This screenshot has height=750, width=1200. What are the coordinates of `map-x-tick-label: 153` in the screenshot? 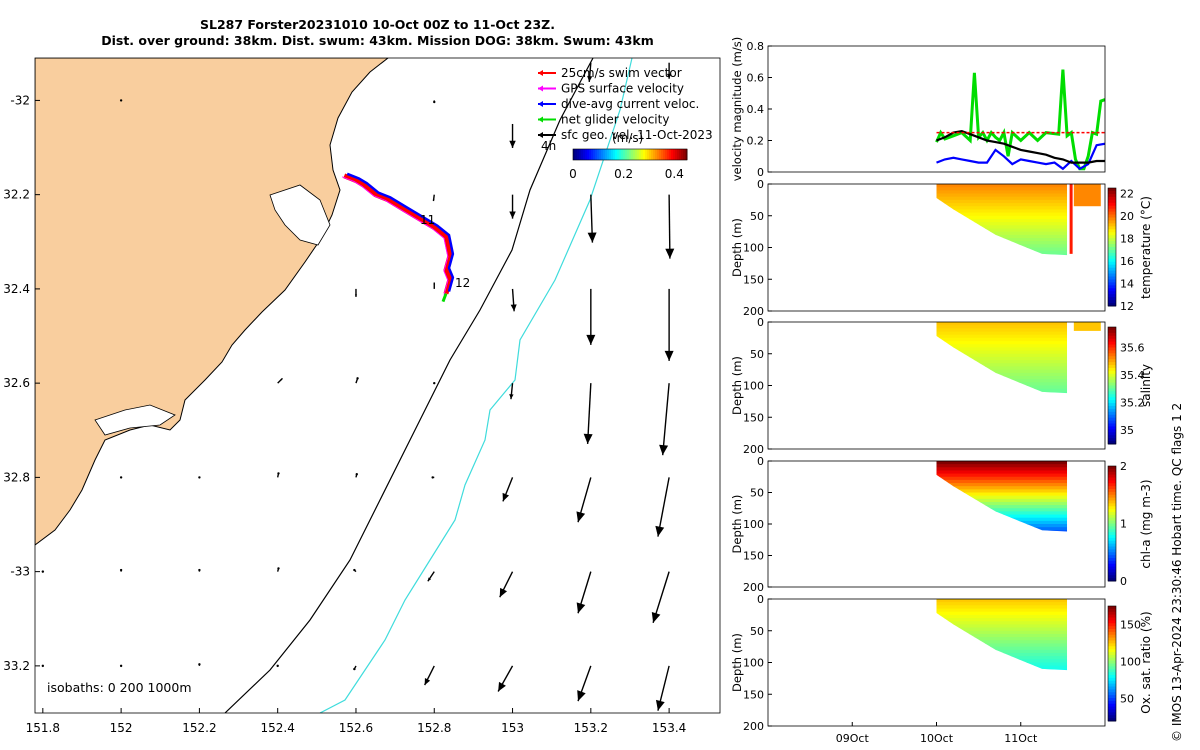 It's located at (512, 728).